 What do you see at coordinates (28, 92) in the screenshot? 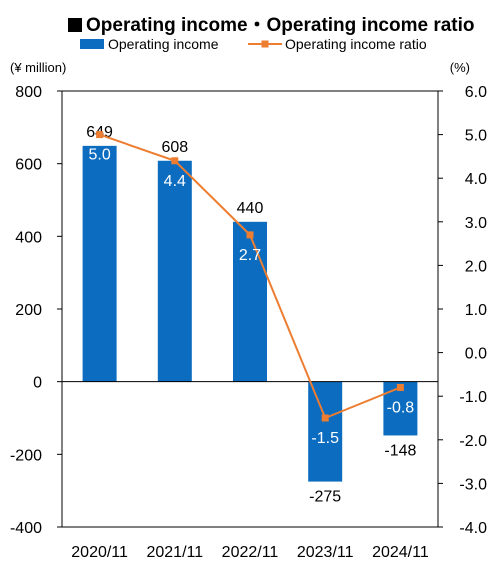
I see `left-axis-tick-label: 800` at bounding box center [28, 92].